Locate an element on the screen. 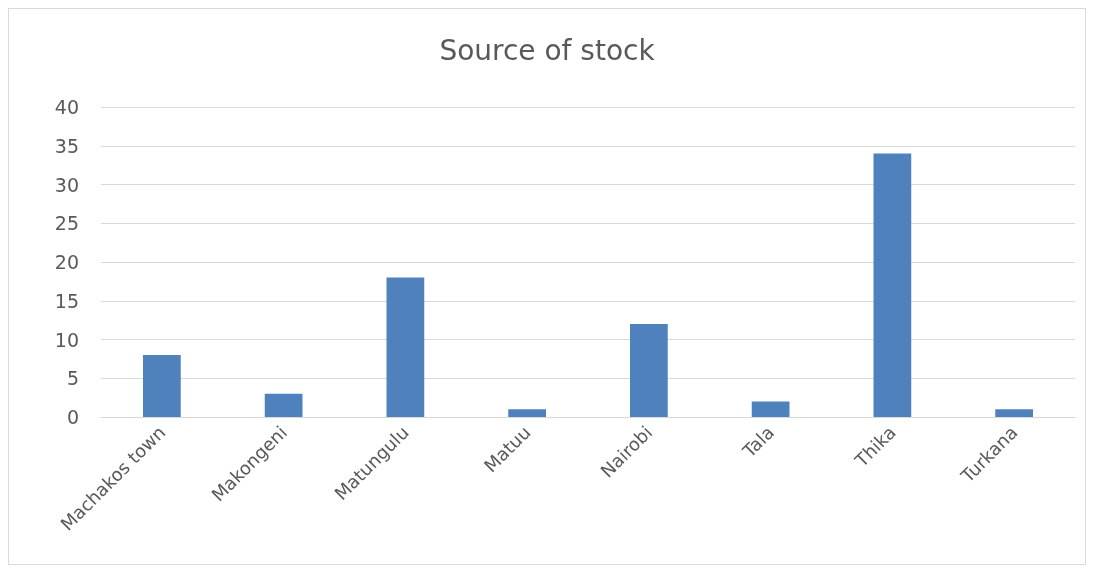 This screenshot has width=1095, height=573. y-tick-label: 35 is located at coordinates (66, 145).